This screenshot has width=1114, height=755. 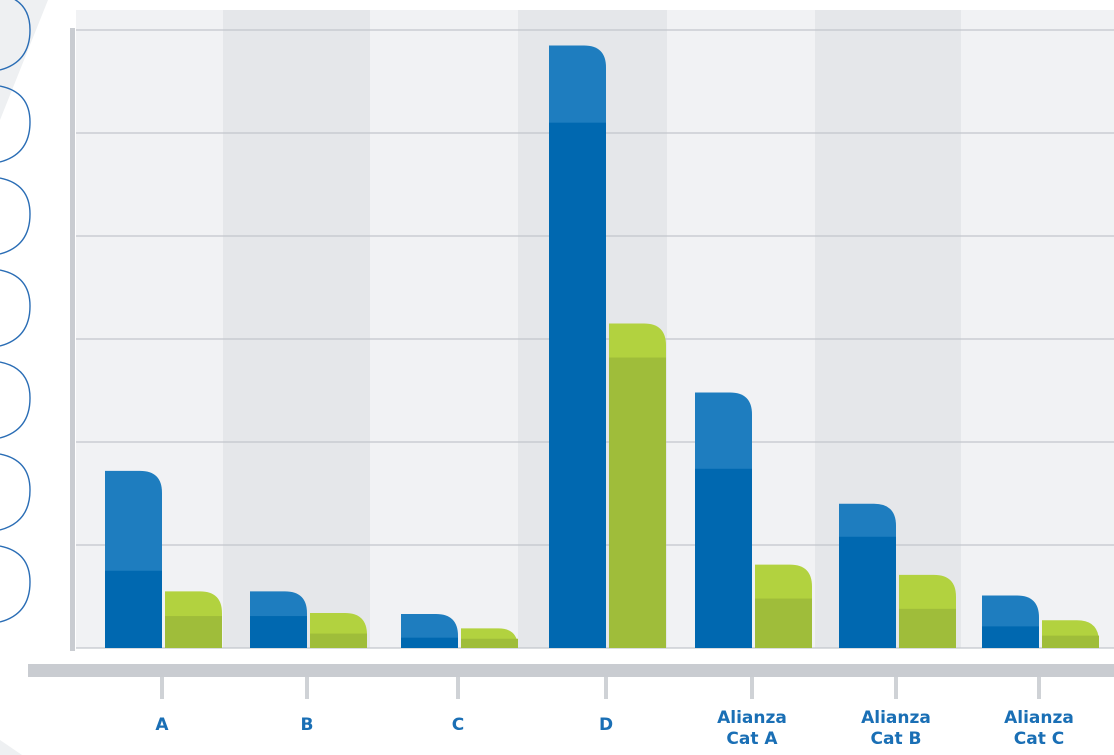 I want to click on x-tick-label: Alianza Cat C, so click(x=1039, y=729).